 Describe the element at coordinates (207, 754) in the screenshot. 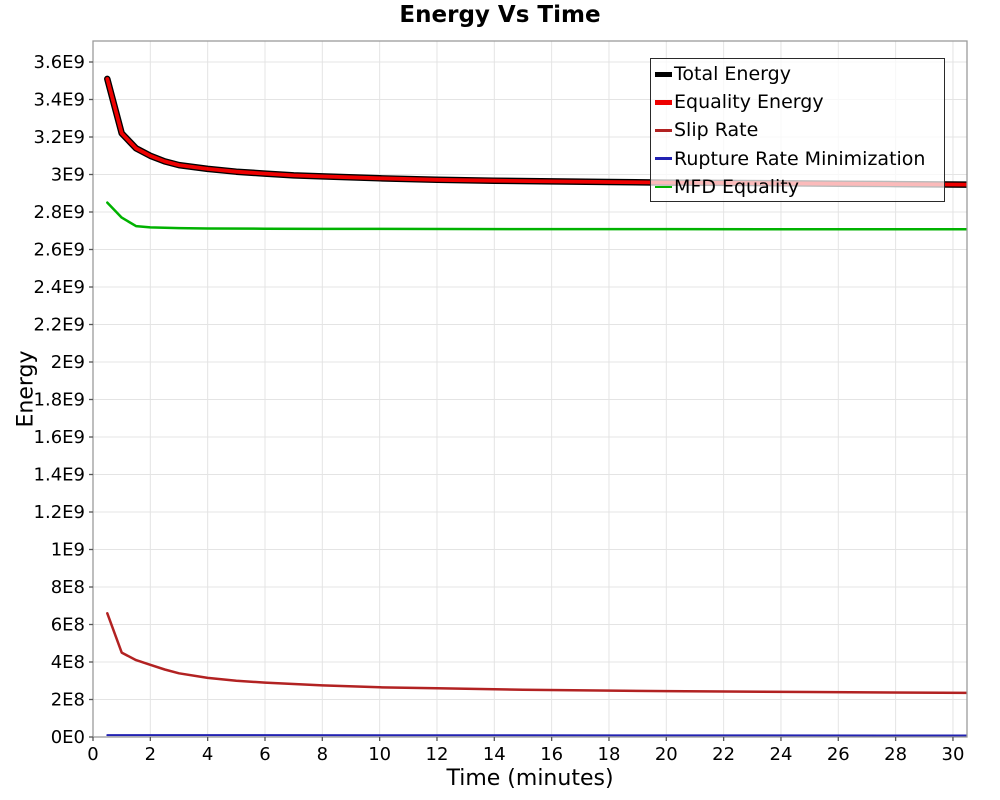

I see `x-tick-label: 4` at that location.